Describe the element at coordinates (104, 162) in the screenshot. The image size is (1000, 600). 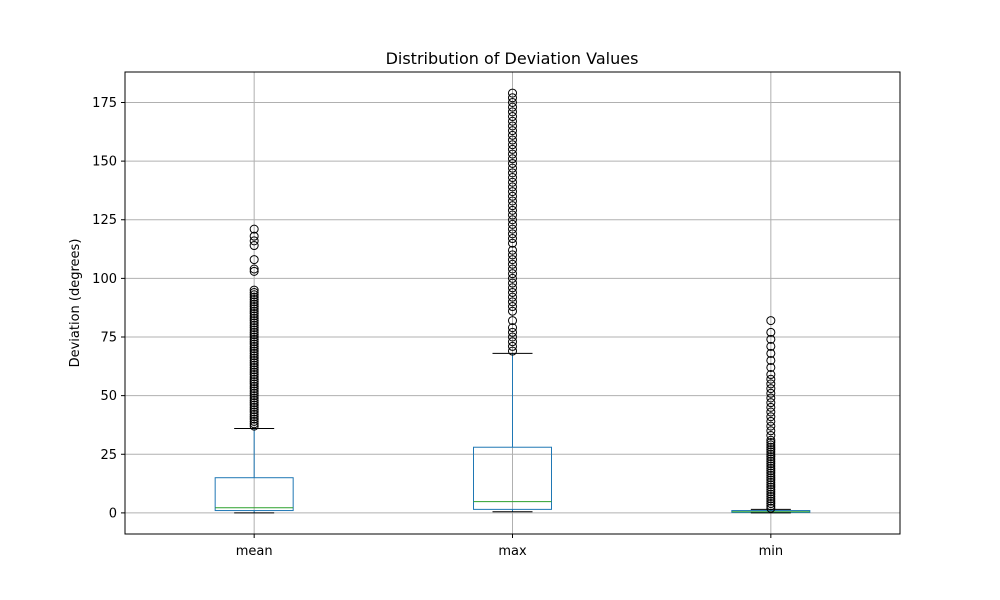
I see `y-tick-label: 150` at that location.